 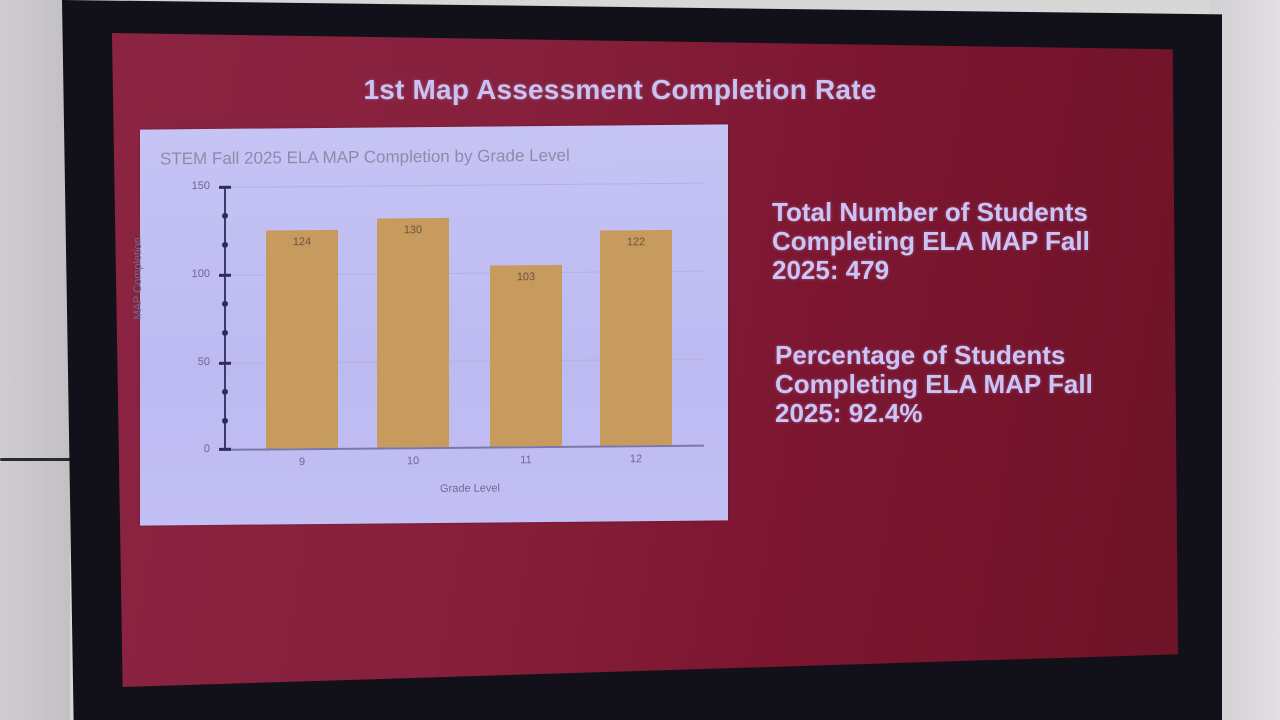 What do you see at coordinates (206, 449) in the screenshot?
I see `y-tick-label: 0` at bounding box center [206, 449].